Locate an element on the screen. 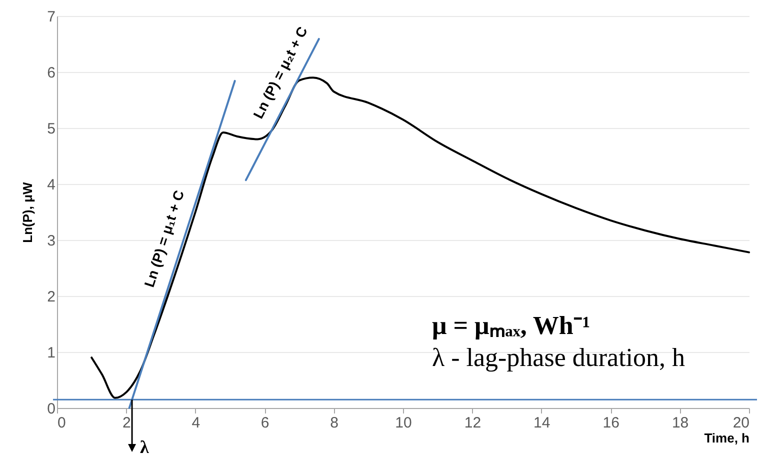 The width and height of the screenshot is (761, 461). y-tick-label: 2 is located at coordinates (51, 297).